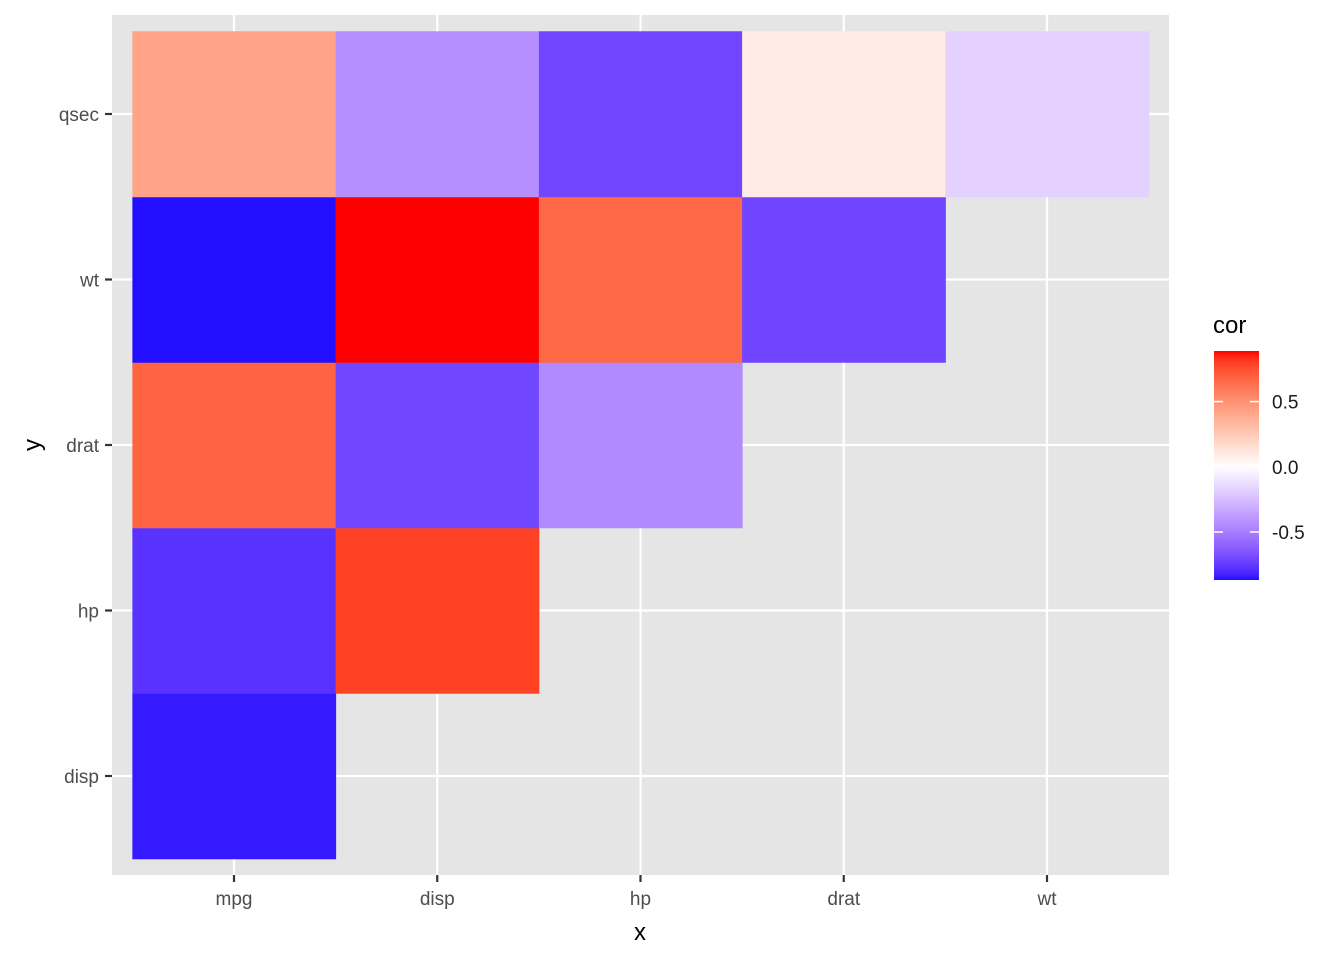  What do you see at coordinates (844, 114) in the screenshot?
I see `heatmap-tile-drat-qsec` at bounding box center [844, 114].